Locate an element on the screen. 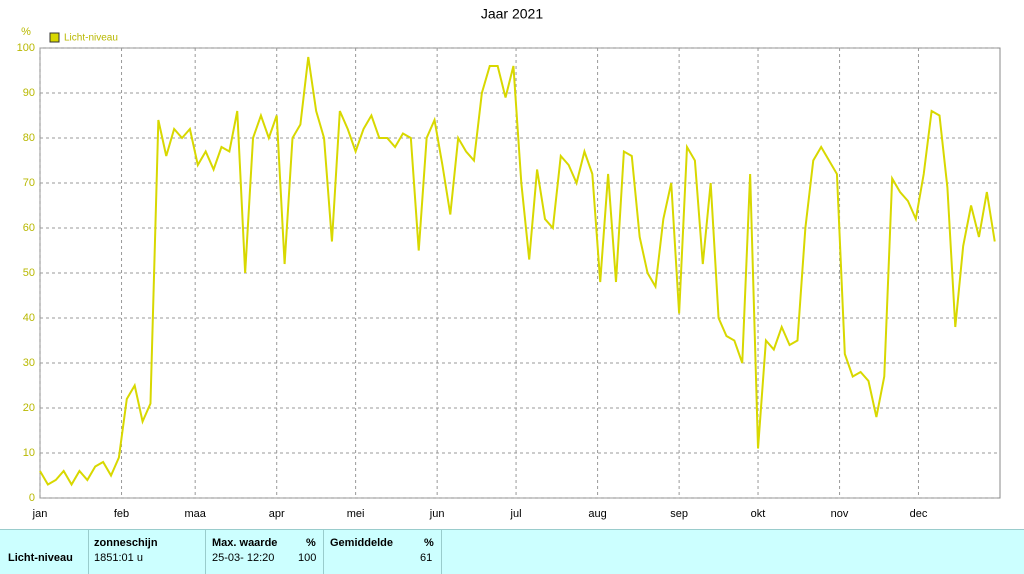 The image size is (1024, 574). y-tick-label: 30 is located at coordinates (29, 363).